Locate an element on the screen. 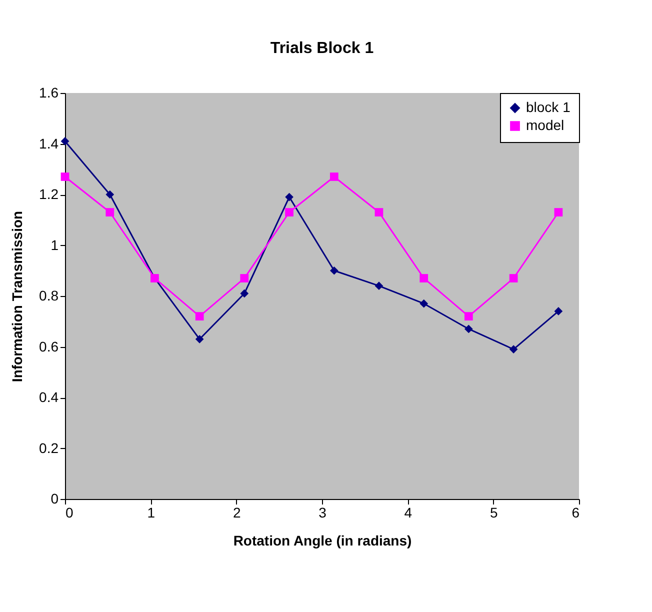 This screenshot has width=652, height=612. legend-label: block 1 is located at coordinates (548, 107).